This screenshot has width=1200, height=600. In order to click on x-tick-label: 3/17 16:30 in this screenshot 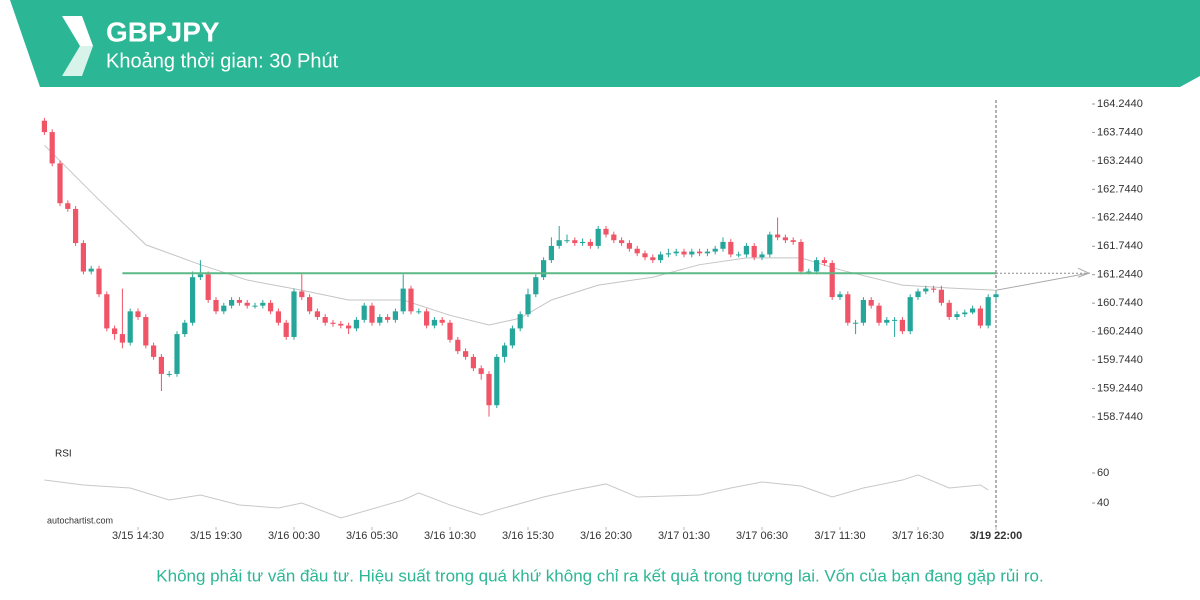, I will do `click(918, 536)`.